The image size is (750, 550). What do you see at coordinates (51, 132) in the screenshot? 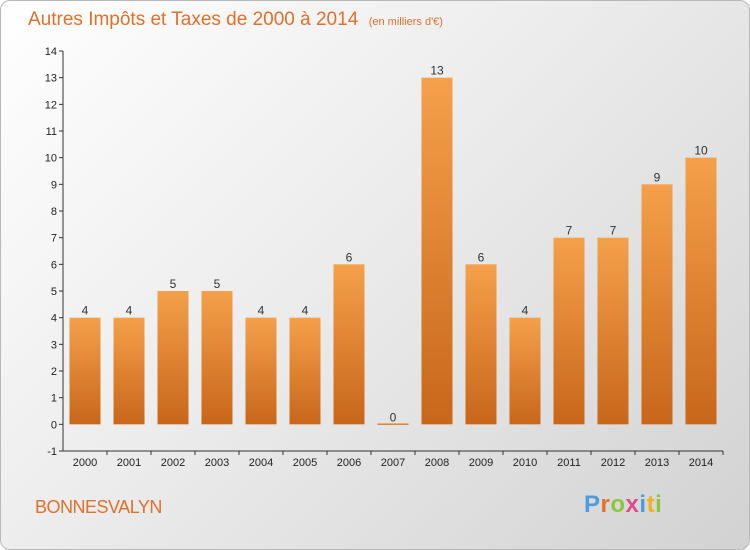
I see `y-tick-label: 11` at bounding box center [51, 132].